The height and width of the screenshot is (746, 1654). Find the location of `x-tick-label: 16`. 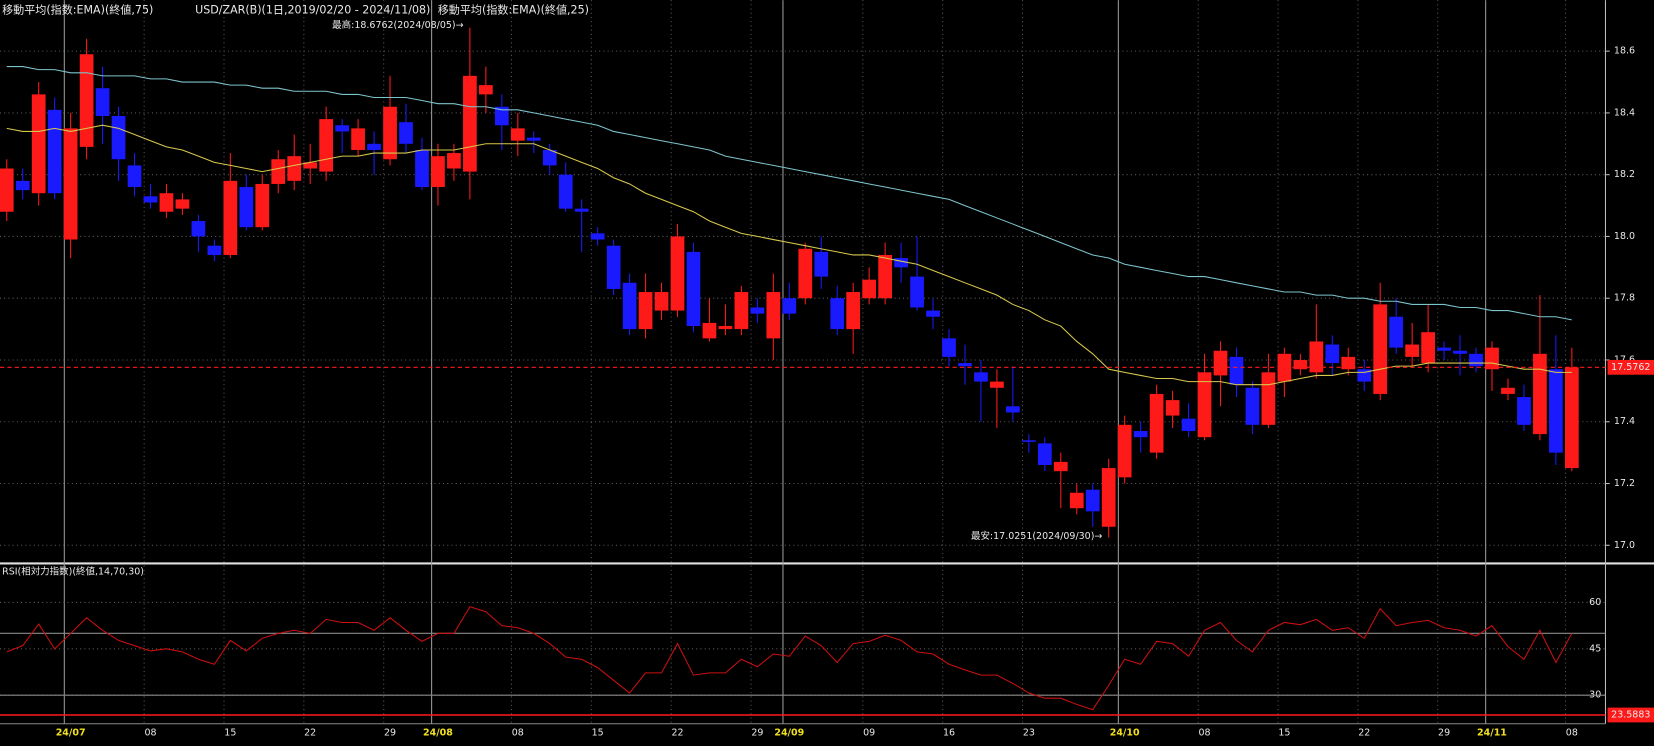

x-tick-label: 16 is located at coordinates (949, 733).